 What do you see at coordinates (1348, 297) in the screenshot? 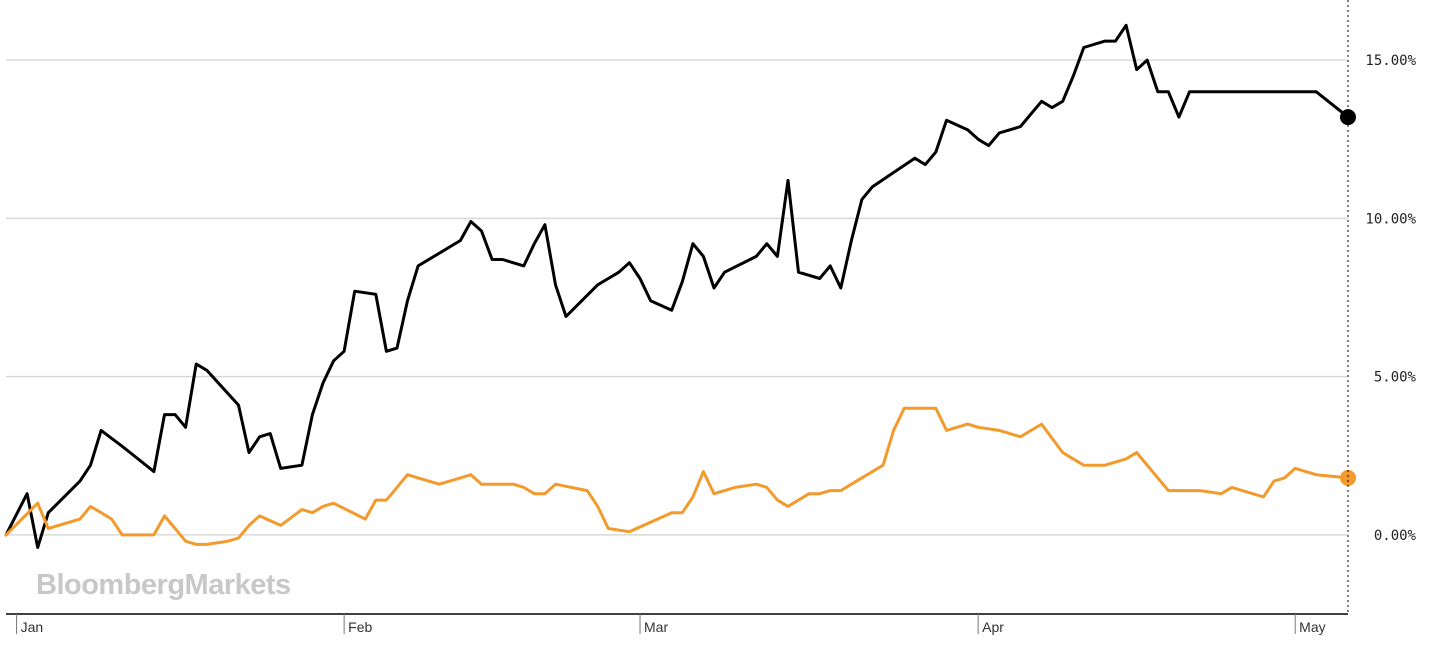
I see `series-endpoints` at bounding box center [1348, 297].